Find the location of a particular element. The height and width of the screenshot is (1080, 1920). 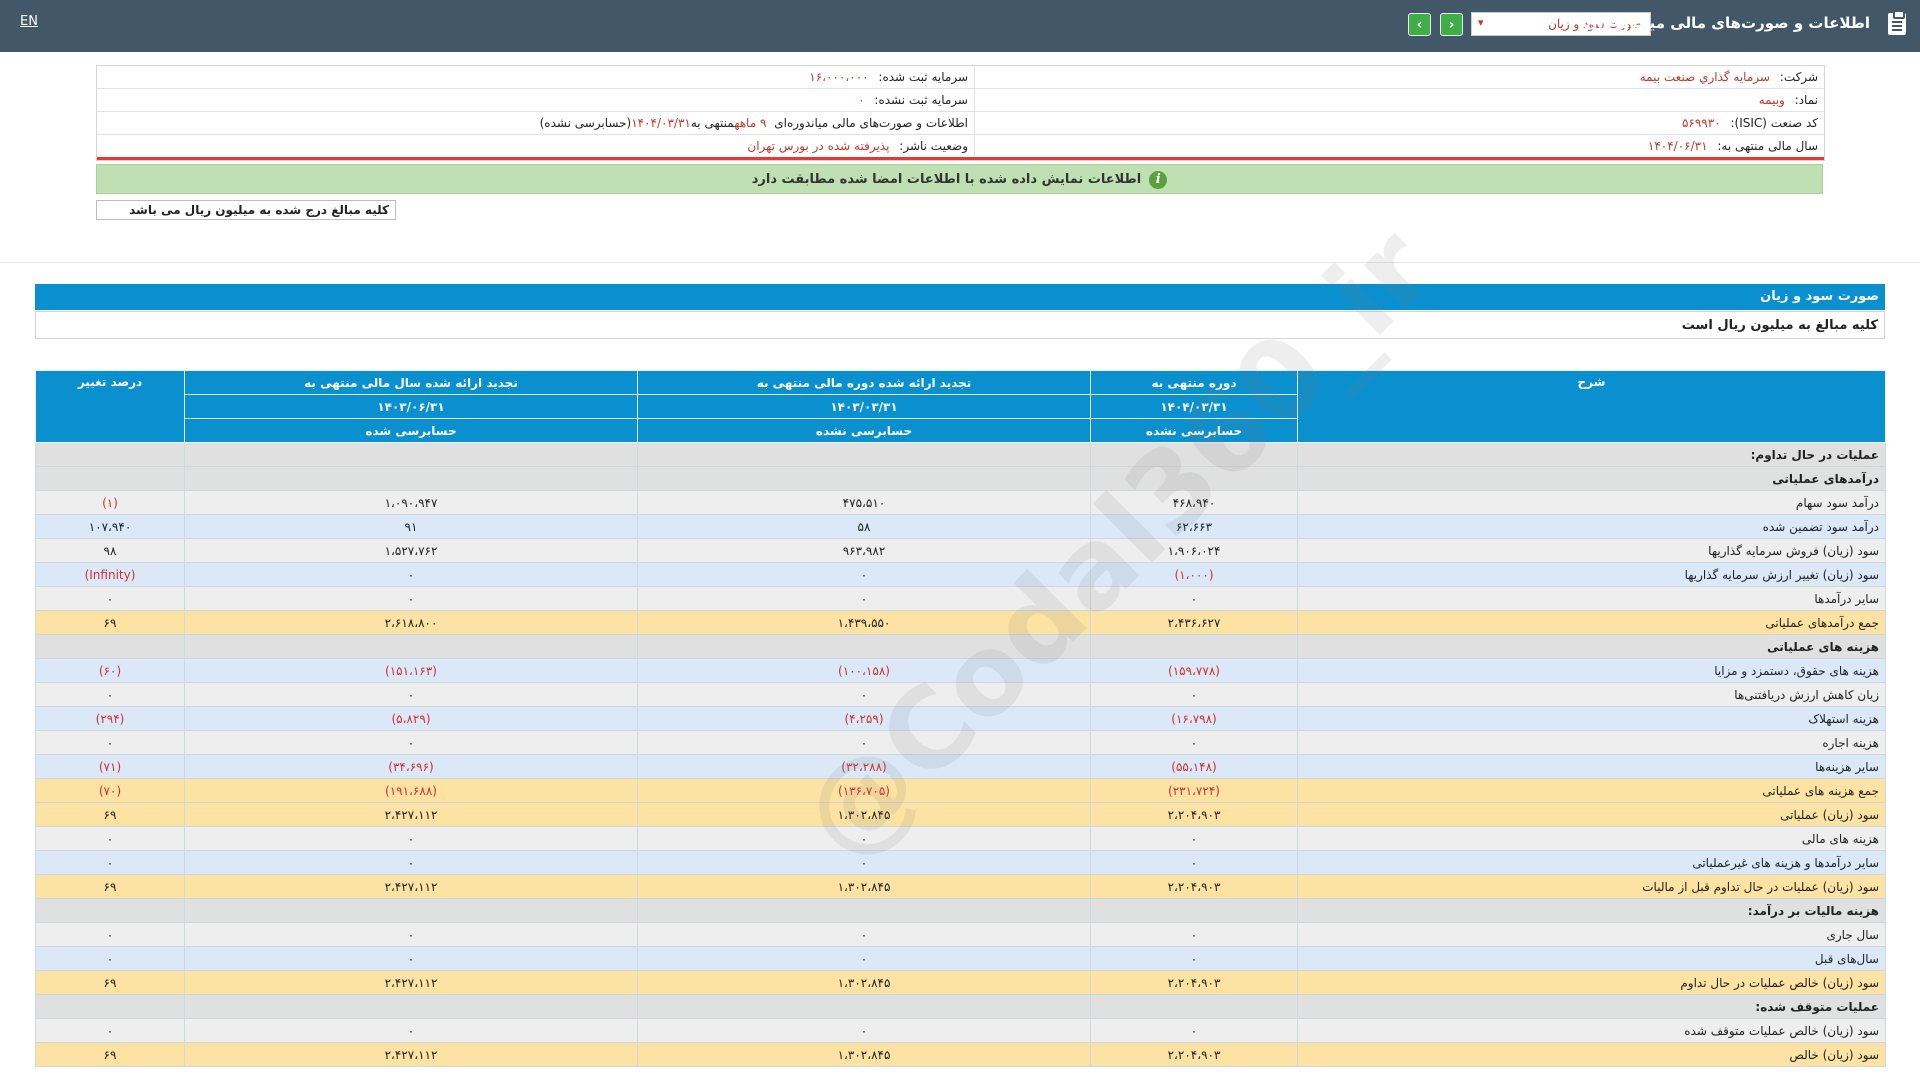

chevron-down-icon: ▾ is located at coordinates (1481, 22).